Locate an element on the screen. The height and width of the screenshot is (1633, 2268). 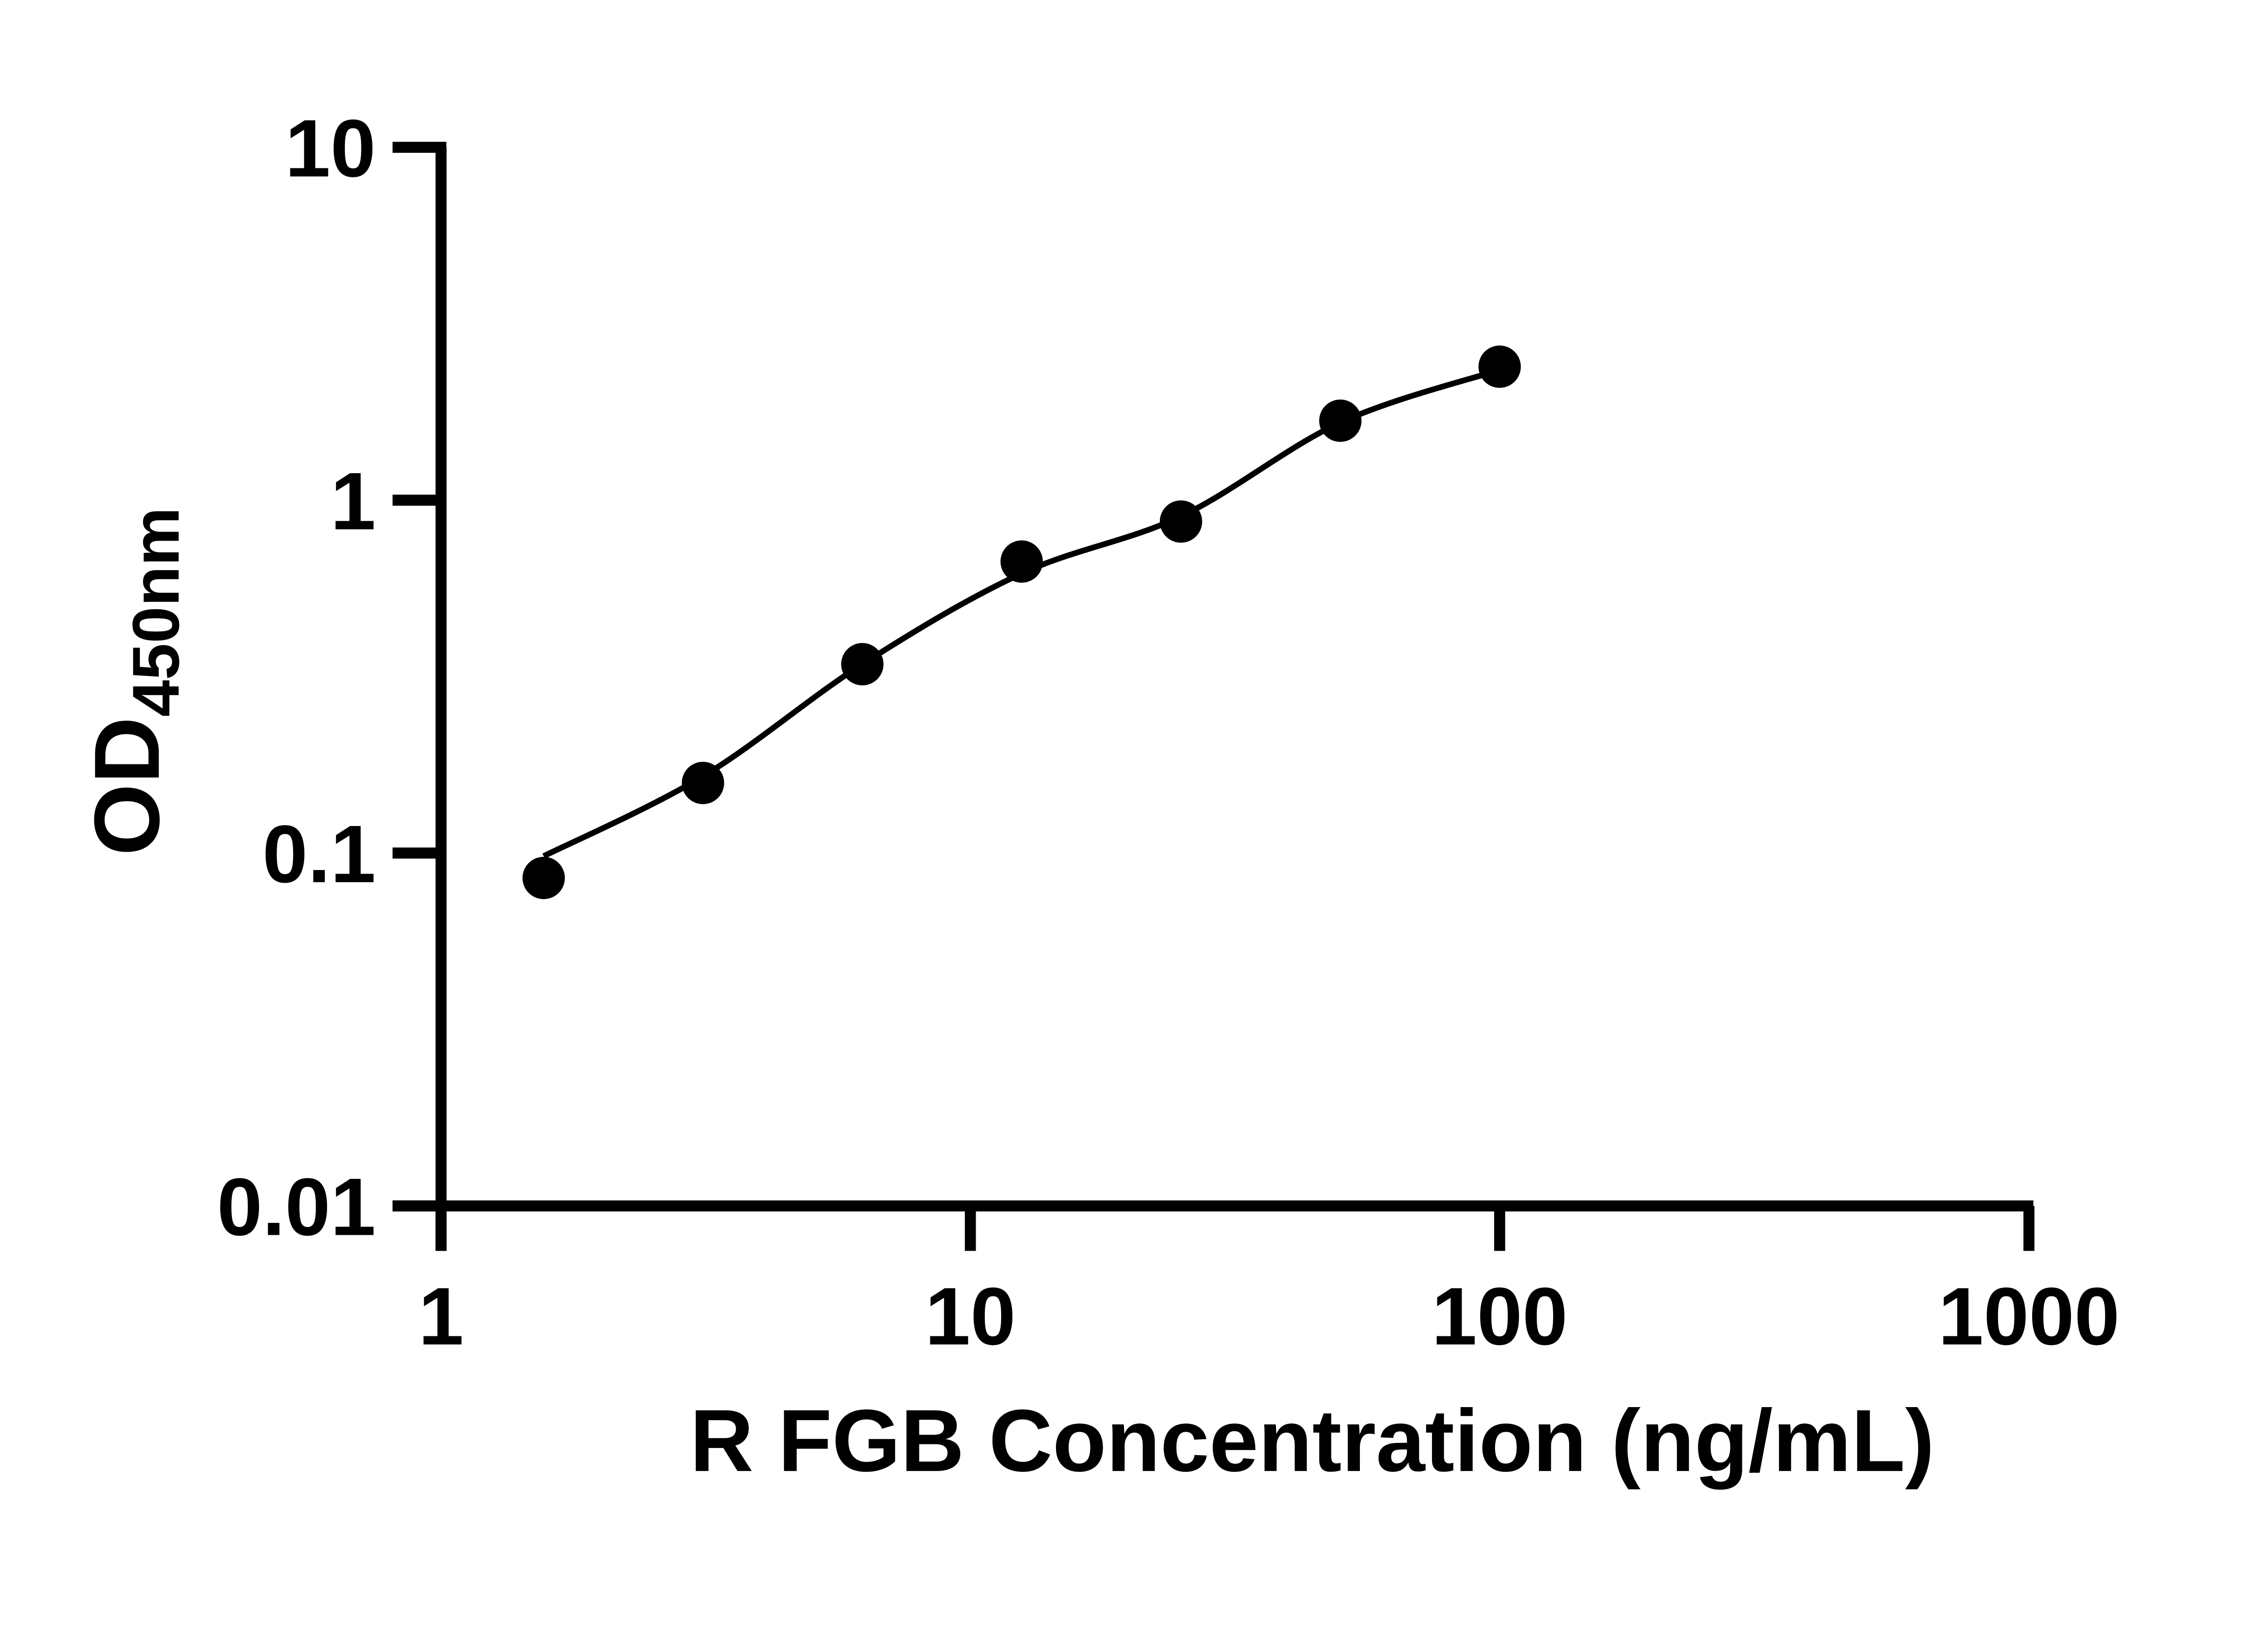
y-axis-title-main: OD is located at coordinates (127, 786).